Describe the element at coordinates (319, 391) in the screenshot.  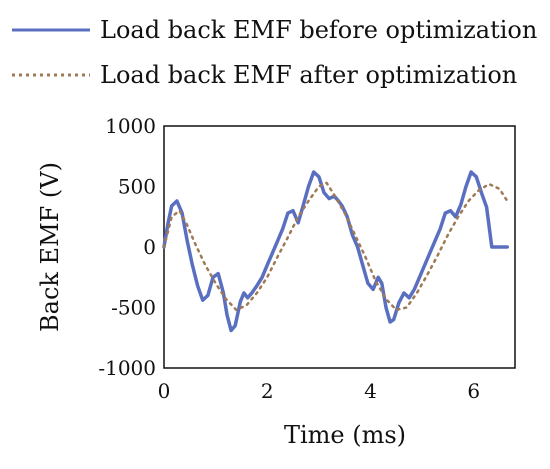
I see `x-axis-ticks: 0 2 4 6` at that location.